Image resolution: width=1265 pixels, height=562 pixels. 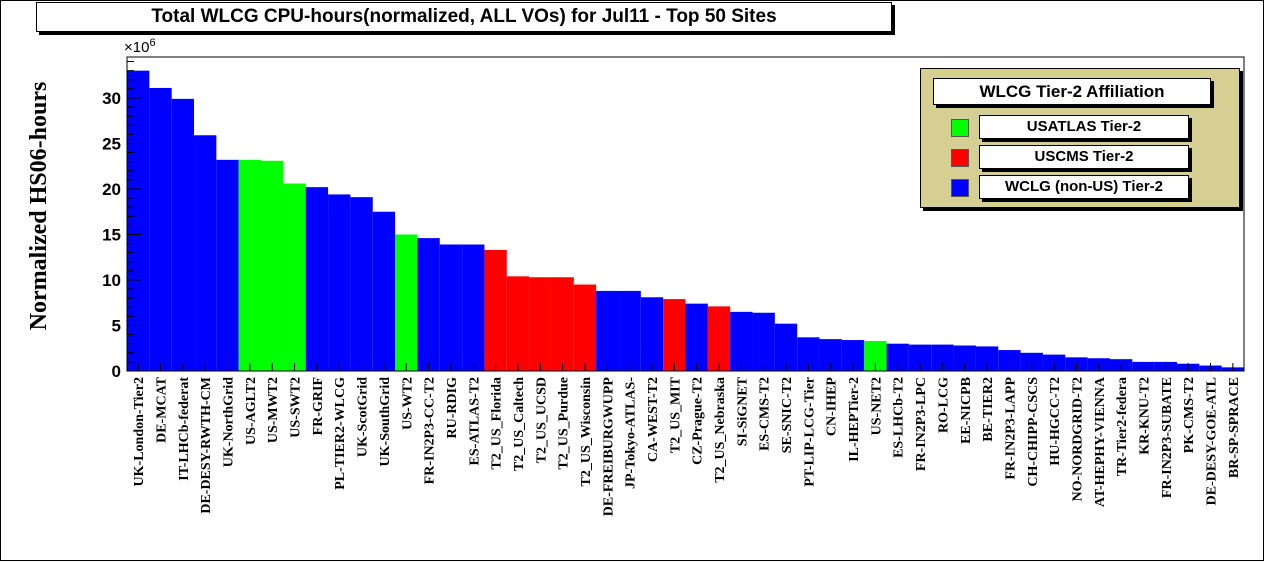 What do you see at coordinates (340, 433) in the screenshot?
I see `x-tick-label: PL-TIER2-WLCG` at bounding box center [340, 433].